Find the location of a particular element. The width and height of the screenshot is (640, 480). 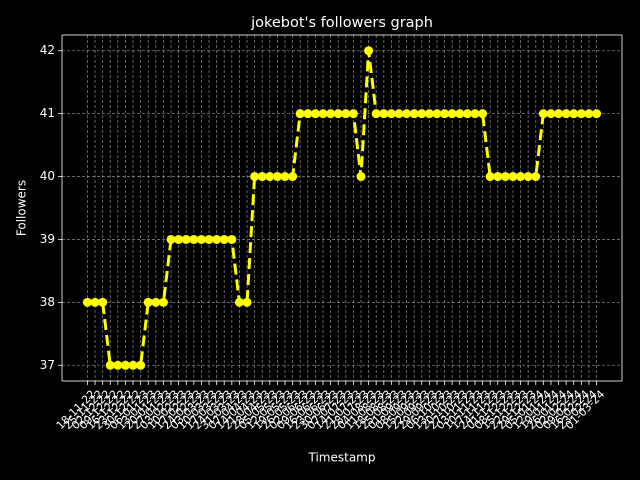

y-tick-label: 37 is located at coordinates (47, 365).